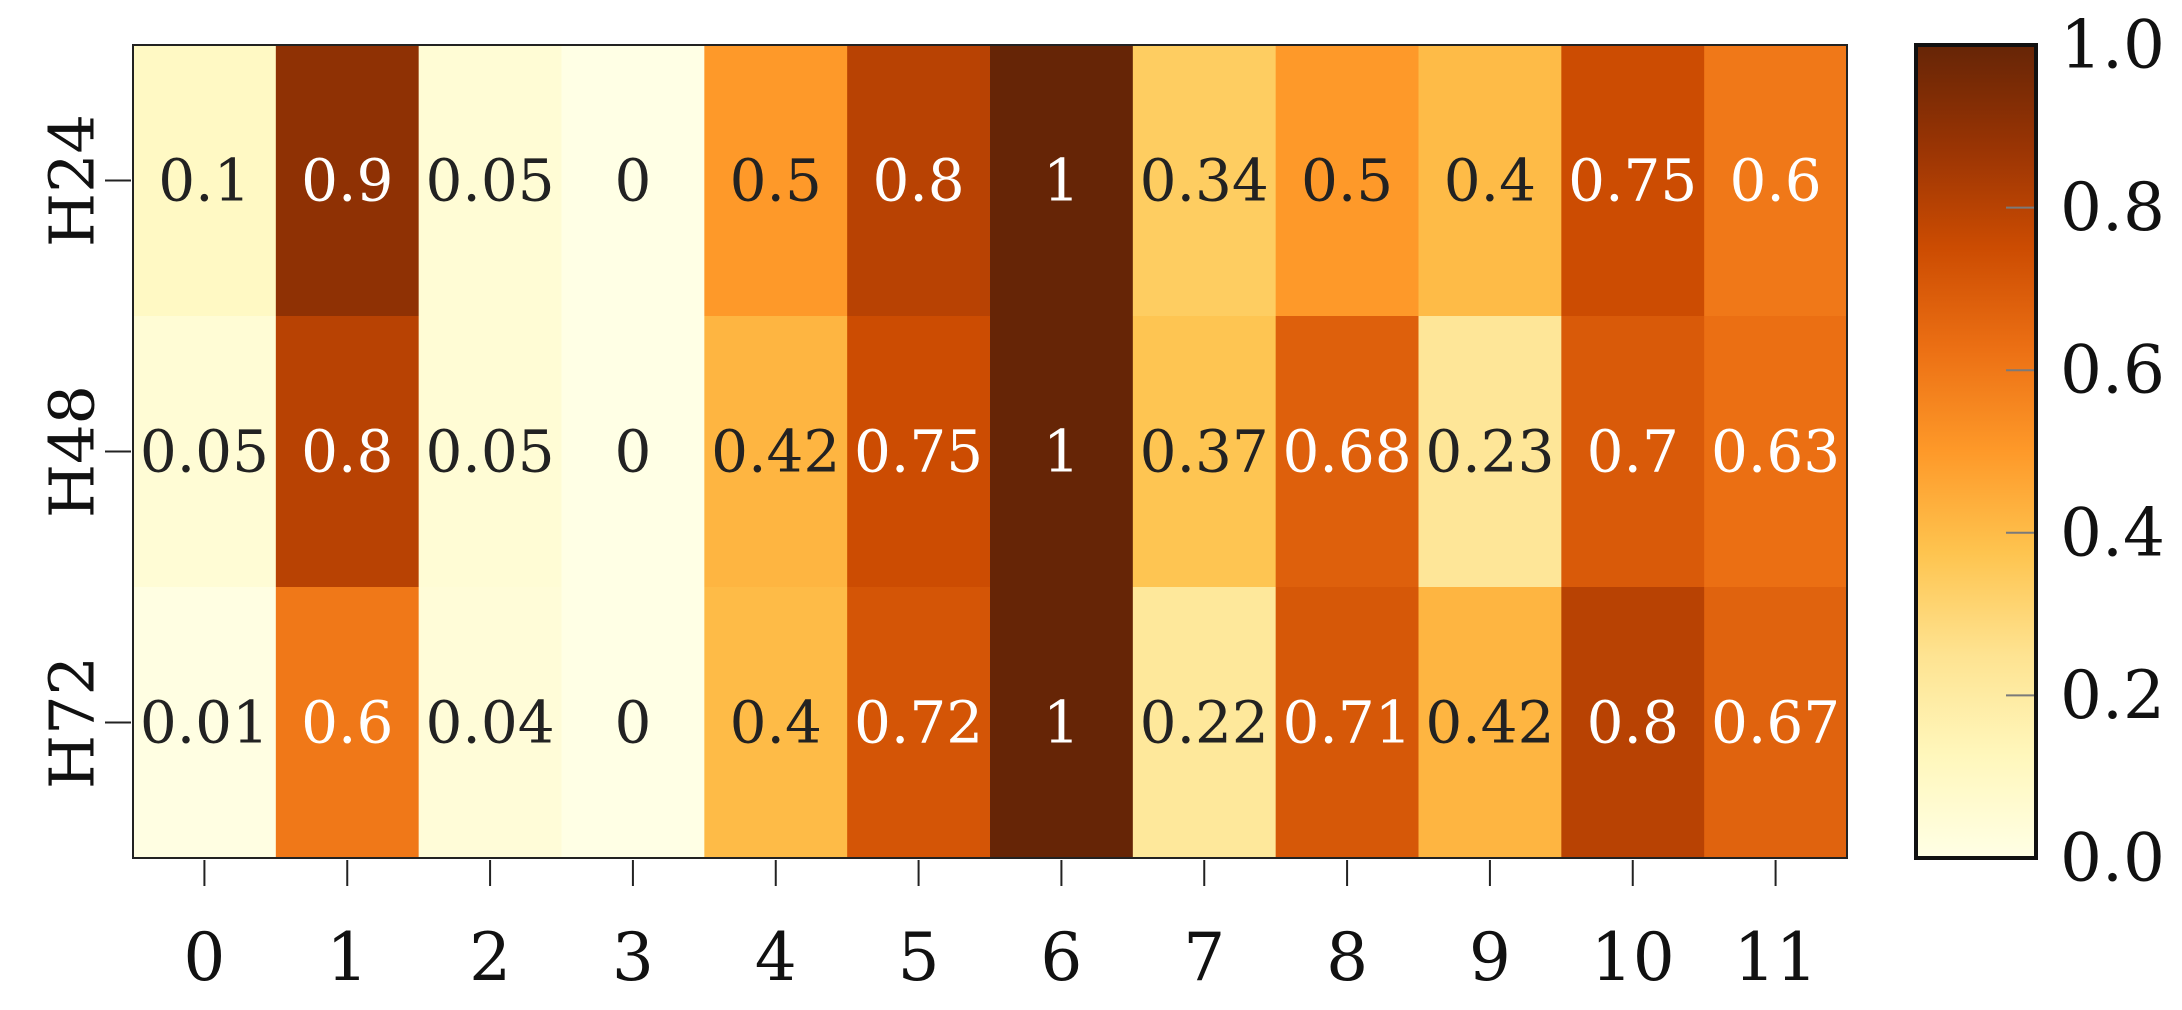 The image size is (2182, 1010). I want to click on colorbar-tick-label: 1.0, so click(2112, 45).